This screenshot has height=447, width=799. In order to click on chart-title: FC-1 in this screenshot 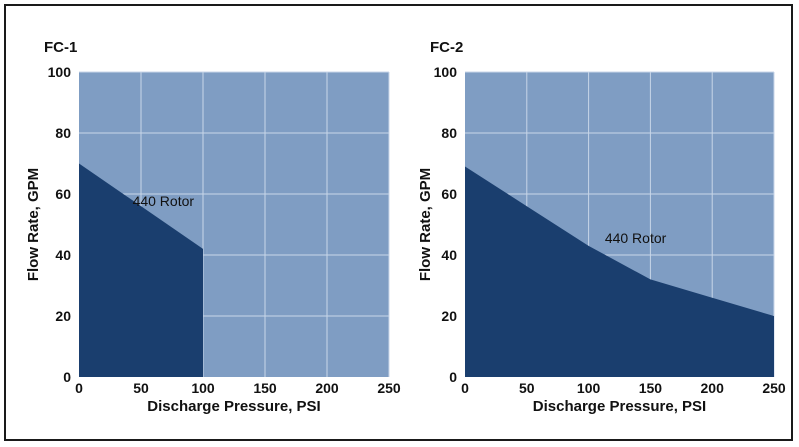, I will do `click(60, 47)`.